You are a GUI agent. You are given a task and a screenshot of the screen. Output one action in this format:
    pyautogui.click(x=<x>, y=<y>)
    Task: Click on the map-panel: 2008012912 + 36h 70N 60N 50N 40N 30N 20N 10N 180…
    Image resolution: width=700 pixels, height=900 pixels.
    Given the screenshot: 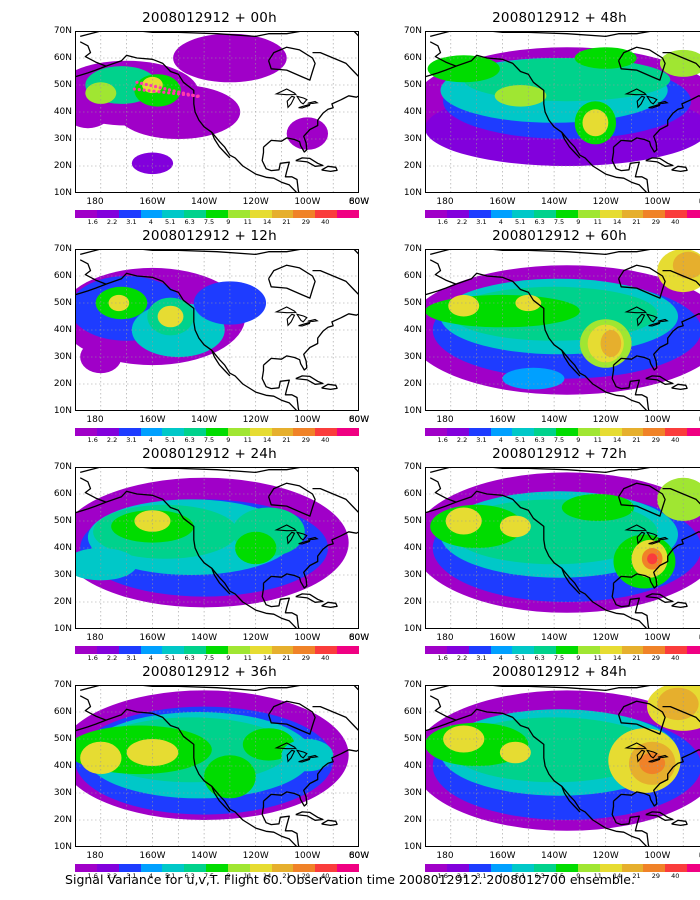 What is the action you would take?
    pyautogui.click(x=209, y=771)
    